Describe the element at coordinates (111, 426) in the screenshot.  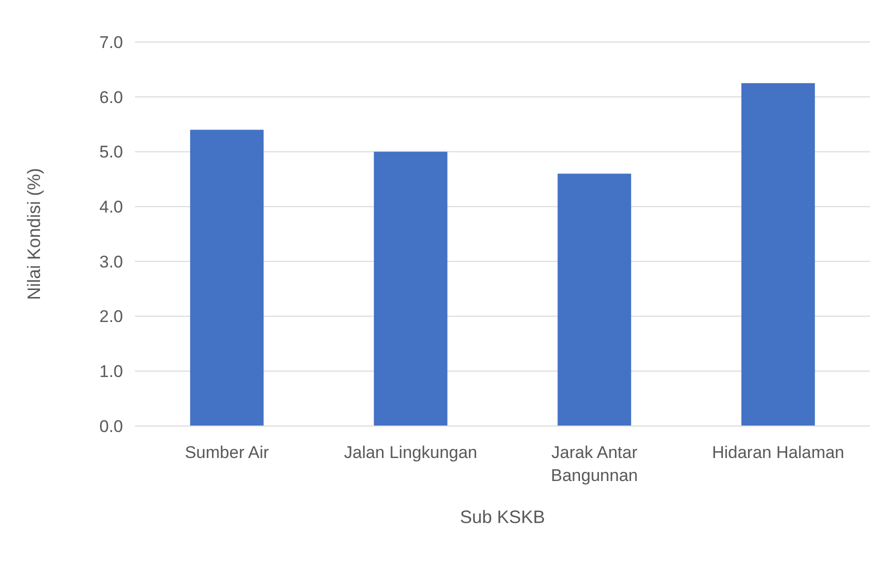
I see `y-tick-label: 0.0` at that location.